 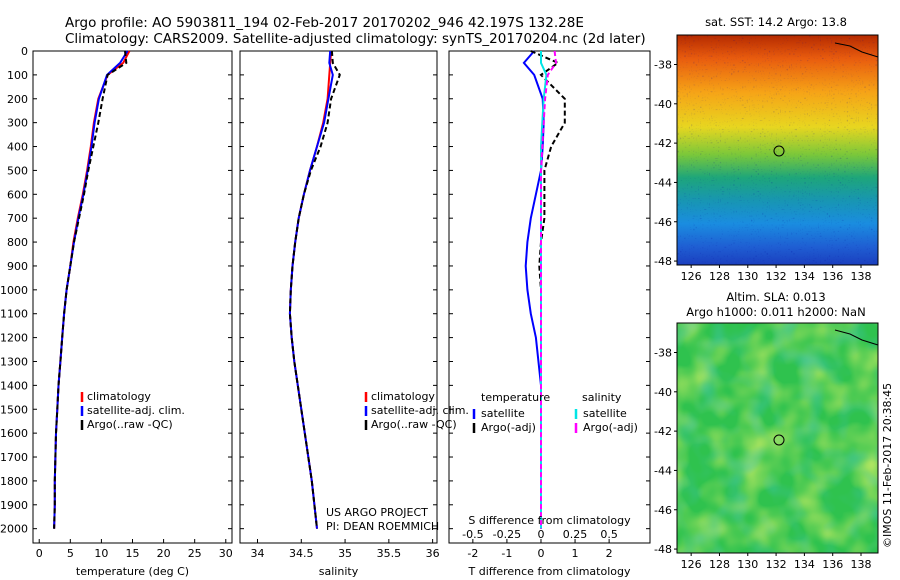 I want to click on temp-xlabel: temperature (deg C), so click(x=132, y=571).